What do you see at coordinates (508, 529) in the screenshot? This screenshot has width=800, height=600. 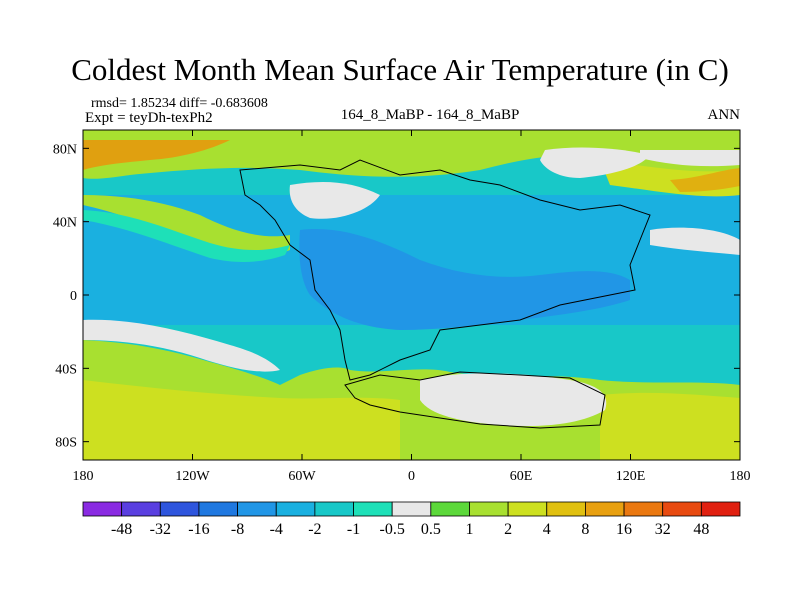 I see `colorbar-label: 2` at bounding box center [508, 529].